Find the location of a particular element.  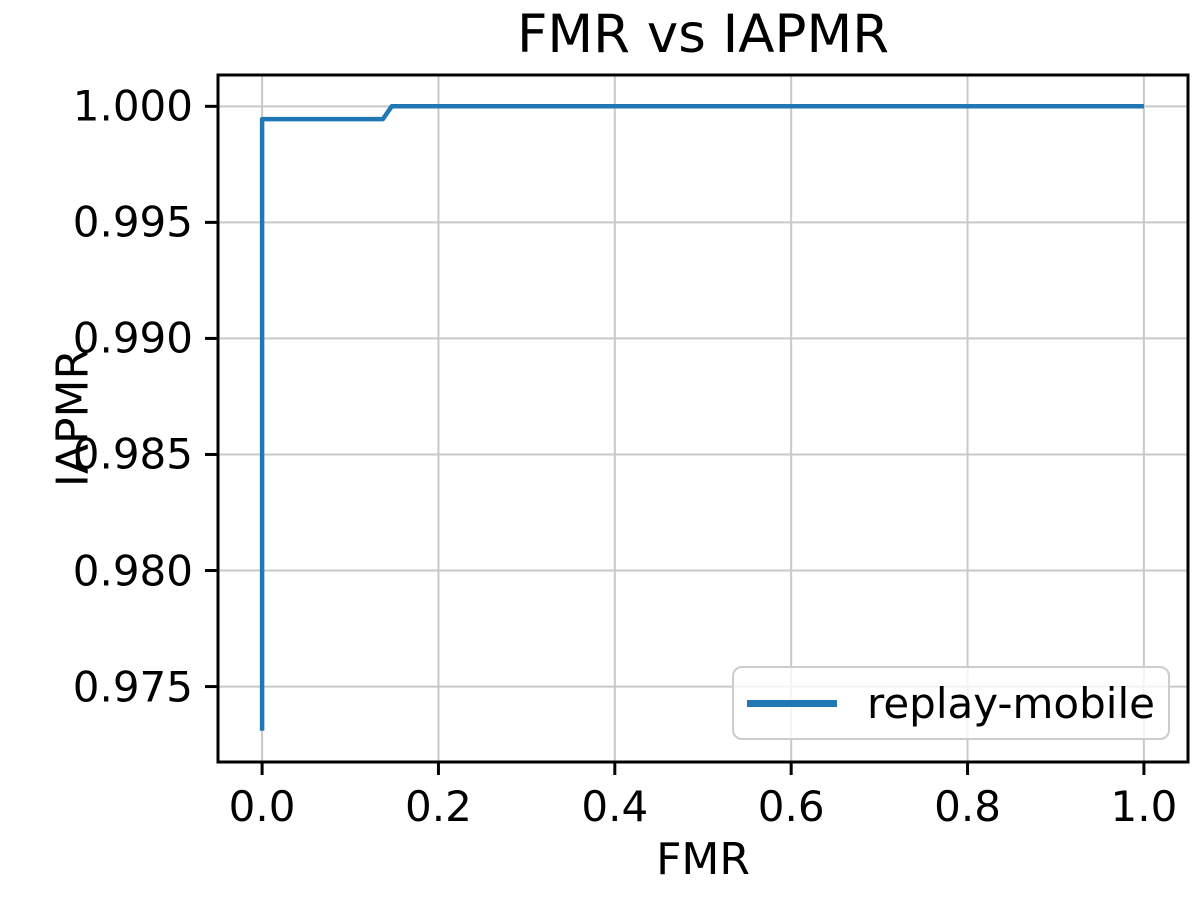

y-tick-label: 0.995 is located at coordinates (132, 222).